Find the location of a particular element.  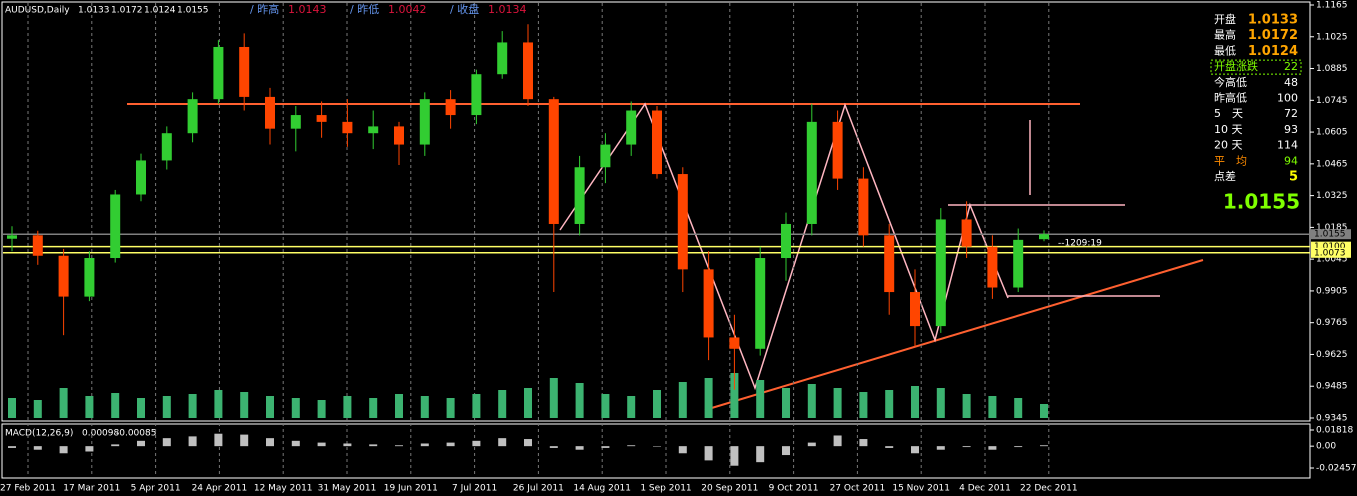

x-tick-label: 26 Jul 2011 is located at coordinates (538, 489).